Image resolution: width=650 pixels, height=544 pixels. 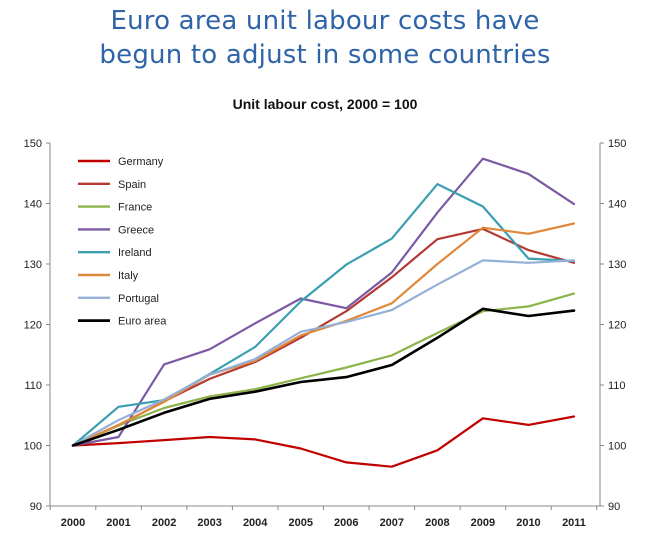 What do you see at coordinates (300, 523) in the screenshot?
I see `x-tick-label: 2005` at bounding box center [300, 523].